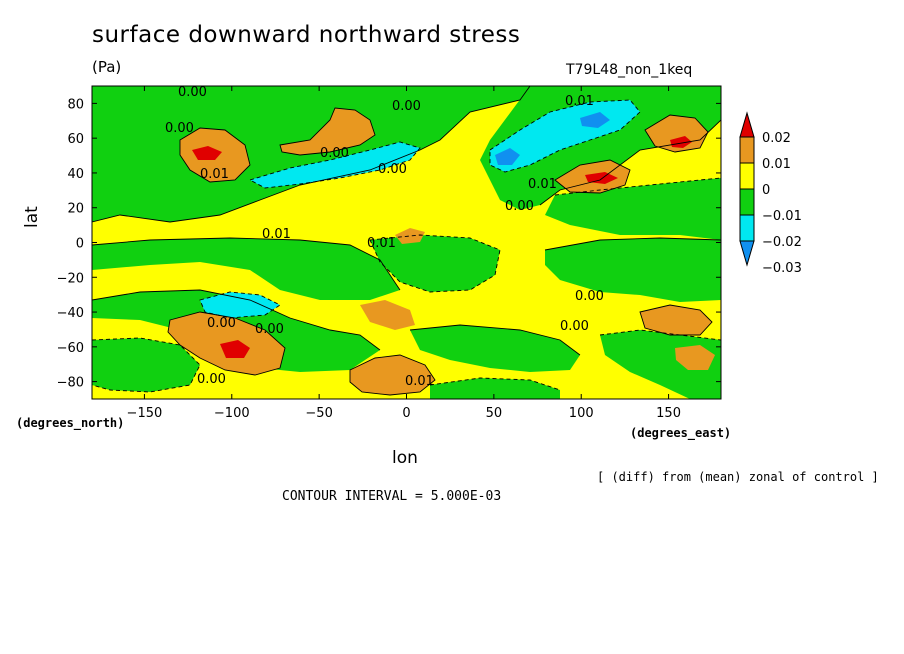 This screenshot has width=904, height=654. What do you see at coordinates (629, 70) in the screenshot?
I see `run-label: T79L48_non_1keq` at bounding box center [629, 70].